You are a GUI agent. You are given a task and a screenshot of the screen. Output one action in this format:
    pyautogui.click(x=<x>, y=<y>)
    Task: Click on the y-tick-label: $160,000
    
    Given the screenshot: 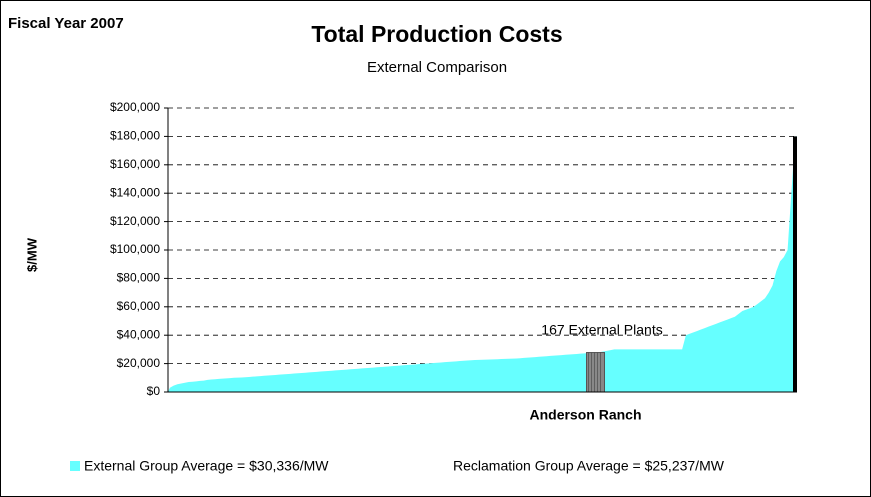 What is the action you would take?
    pyautogui.click(x=135, y=164)
    